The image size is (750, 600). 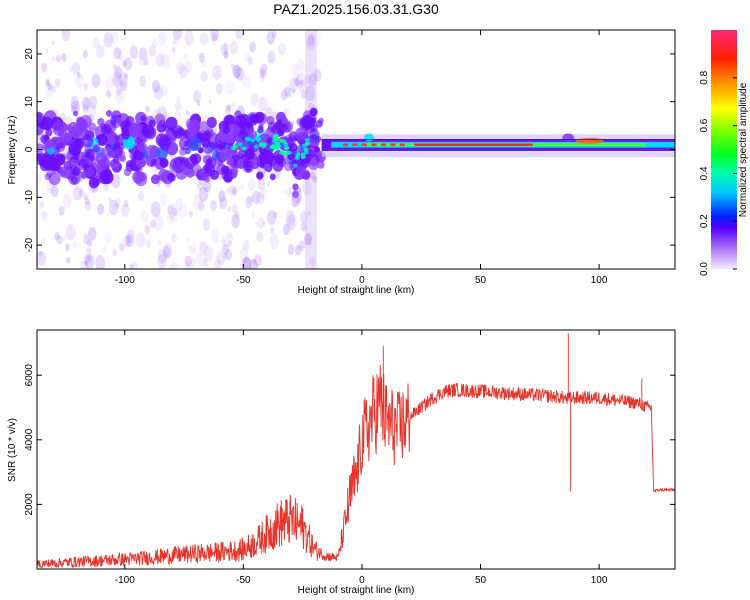 I want to click on snr-x-tick-label: 50, so click(x=481, y=580).